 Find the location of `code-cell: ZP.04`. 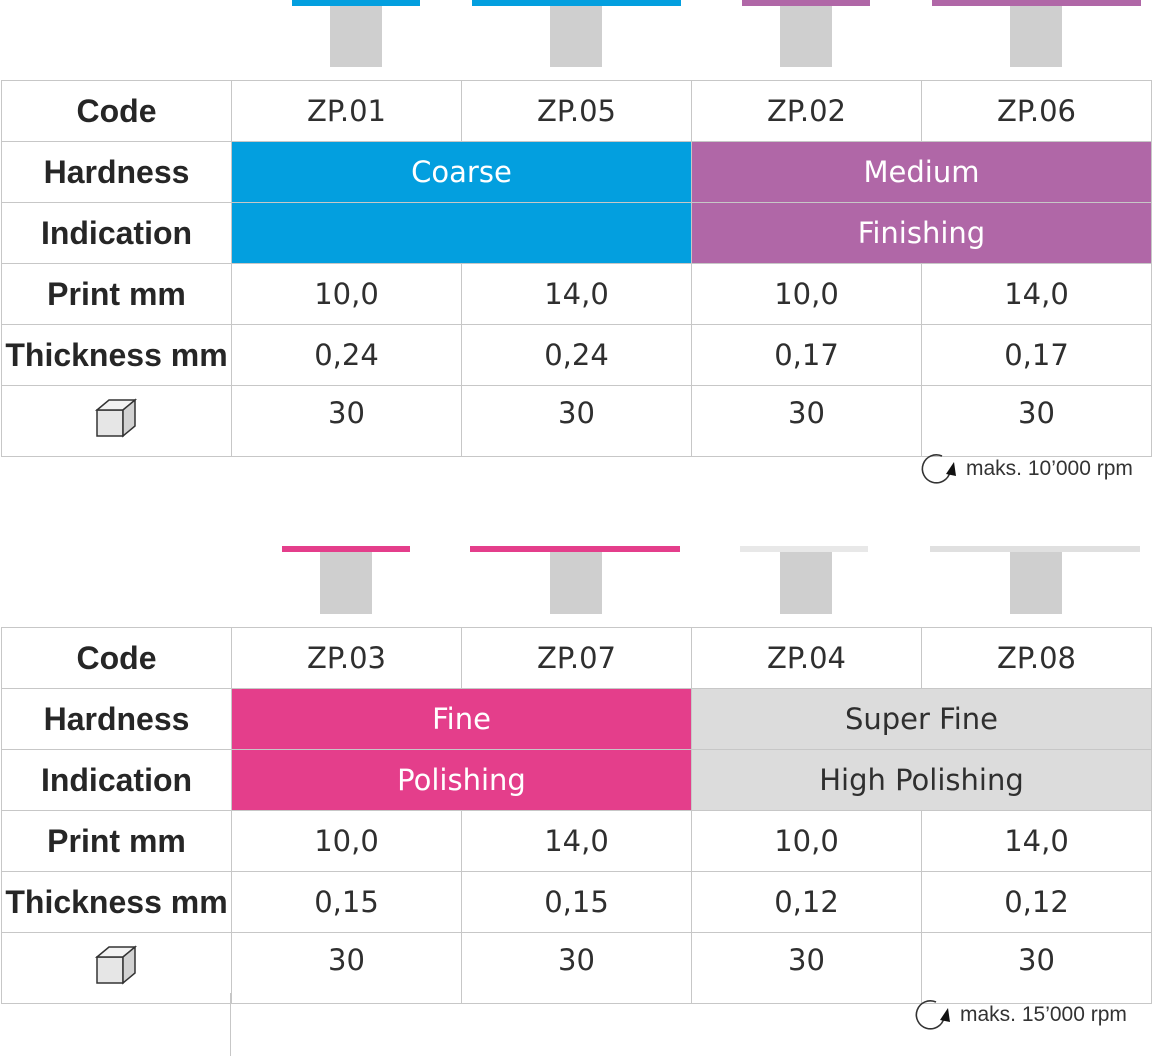

code-cell: ZP.04 is located at coordinates (806, 658).